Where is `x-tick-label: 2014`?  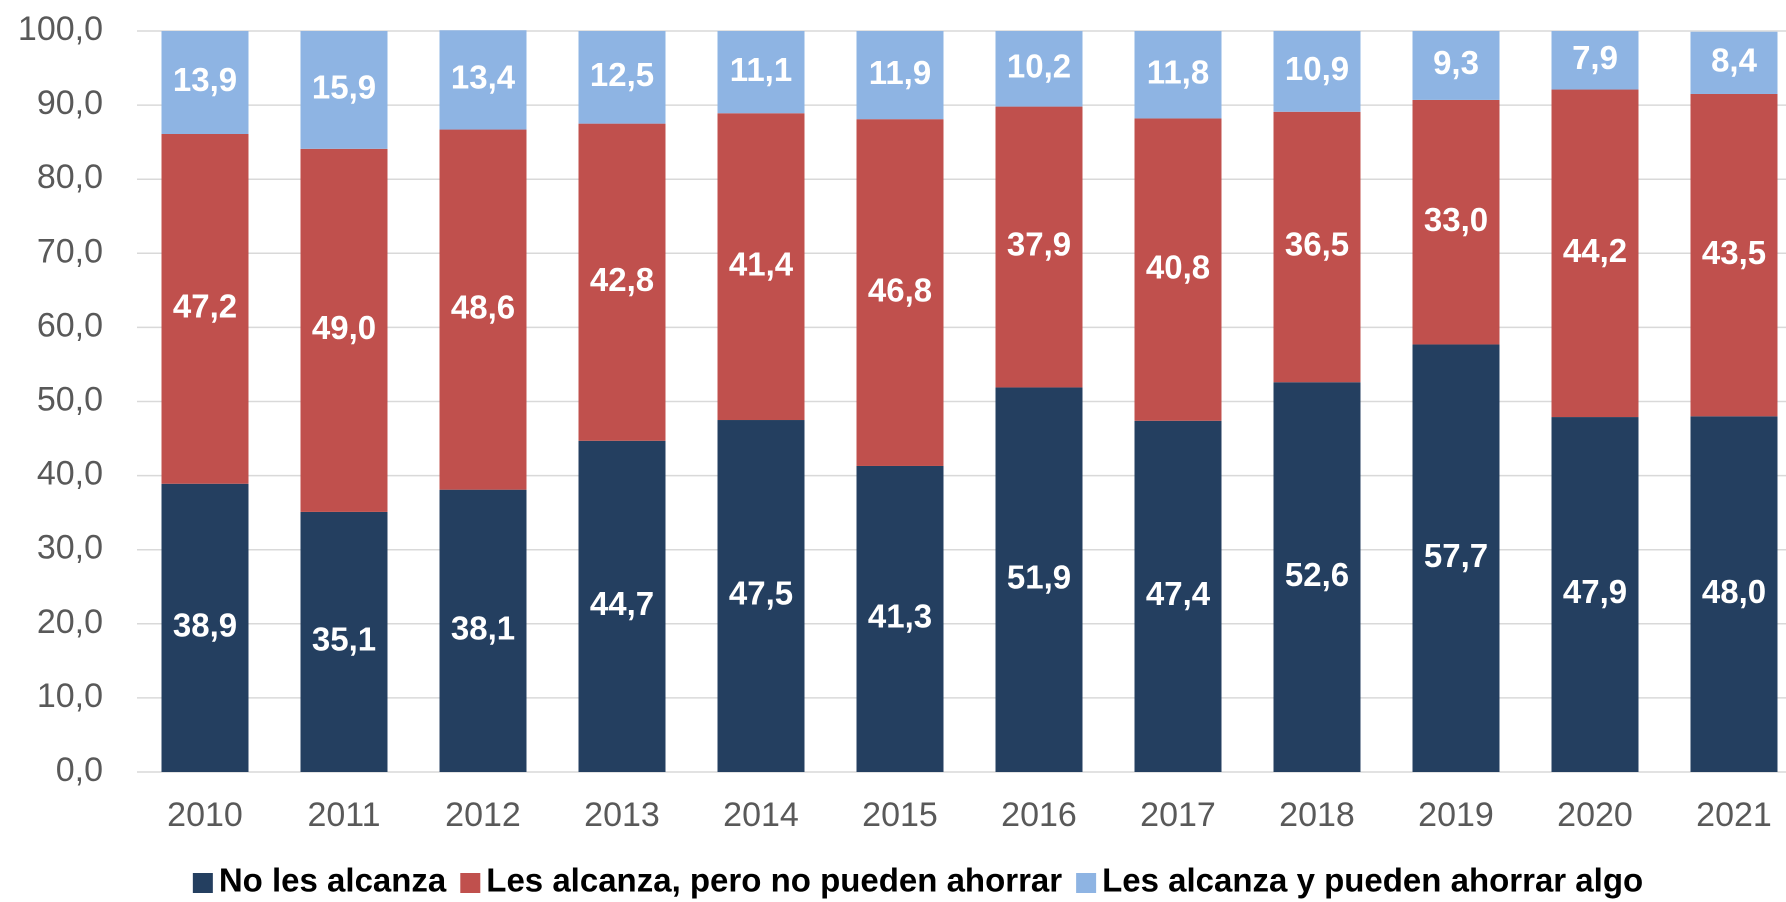 x-tick-label: 2014 is located at coordinates (761, 815).